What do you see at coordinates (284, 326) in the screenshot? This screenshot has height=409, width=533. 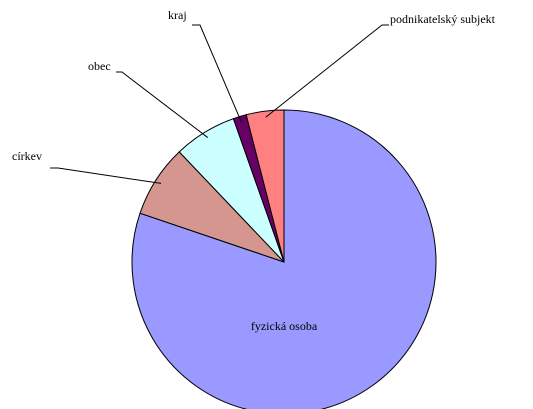 I see `slice-label: fyzická osoba` at bounding box center [284, 326].